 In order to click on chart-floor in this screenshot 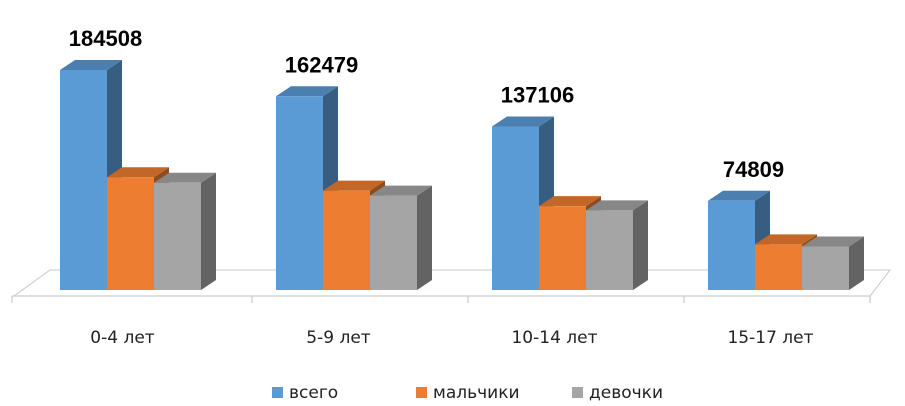, I will do `click(452, 283)`.